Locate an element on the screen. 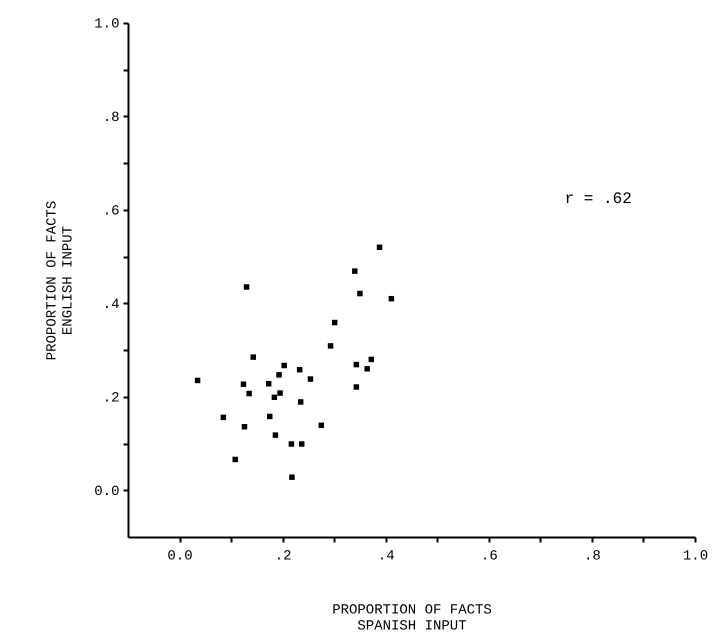  y-tick-label: 1.0 is located at coordinates (107, 24).